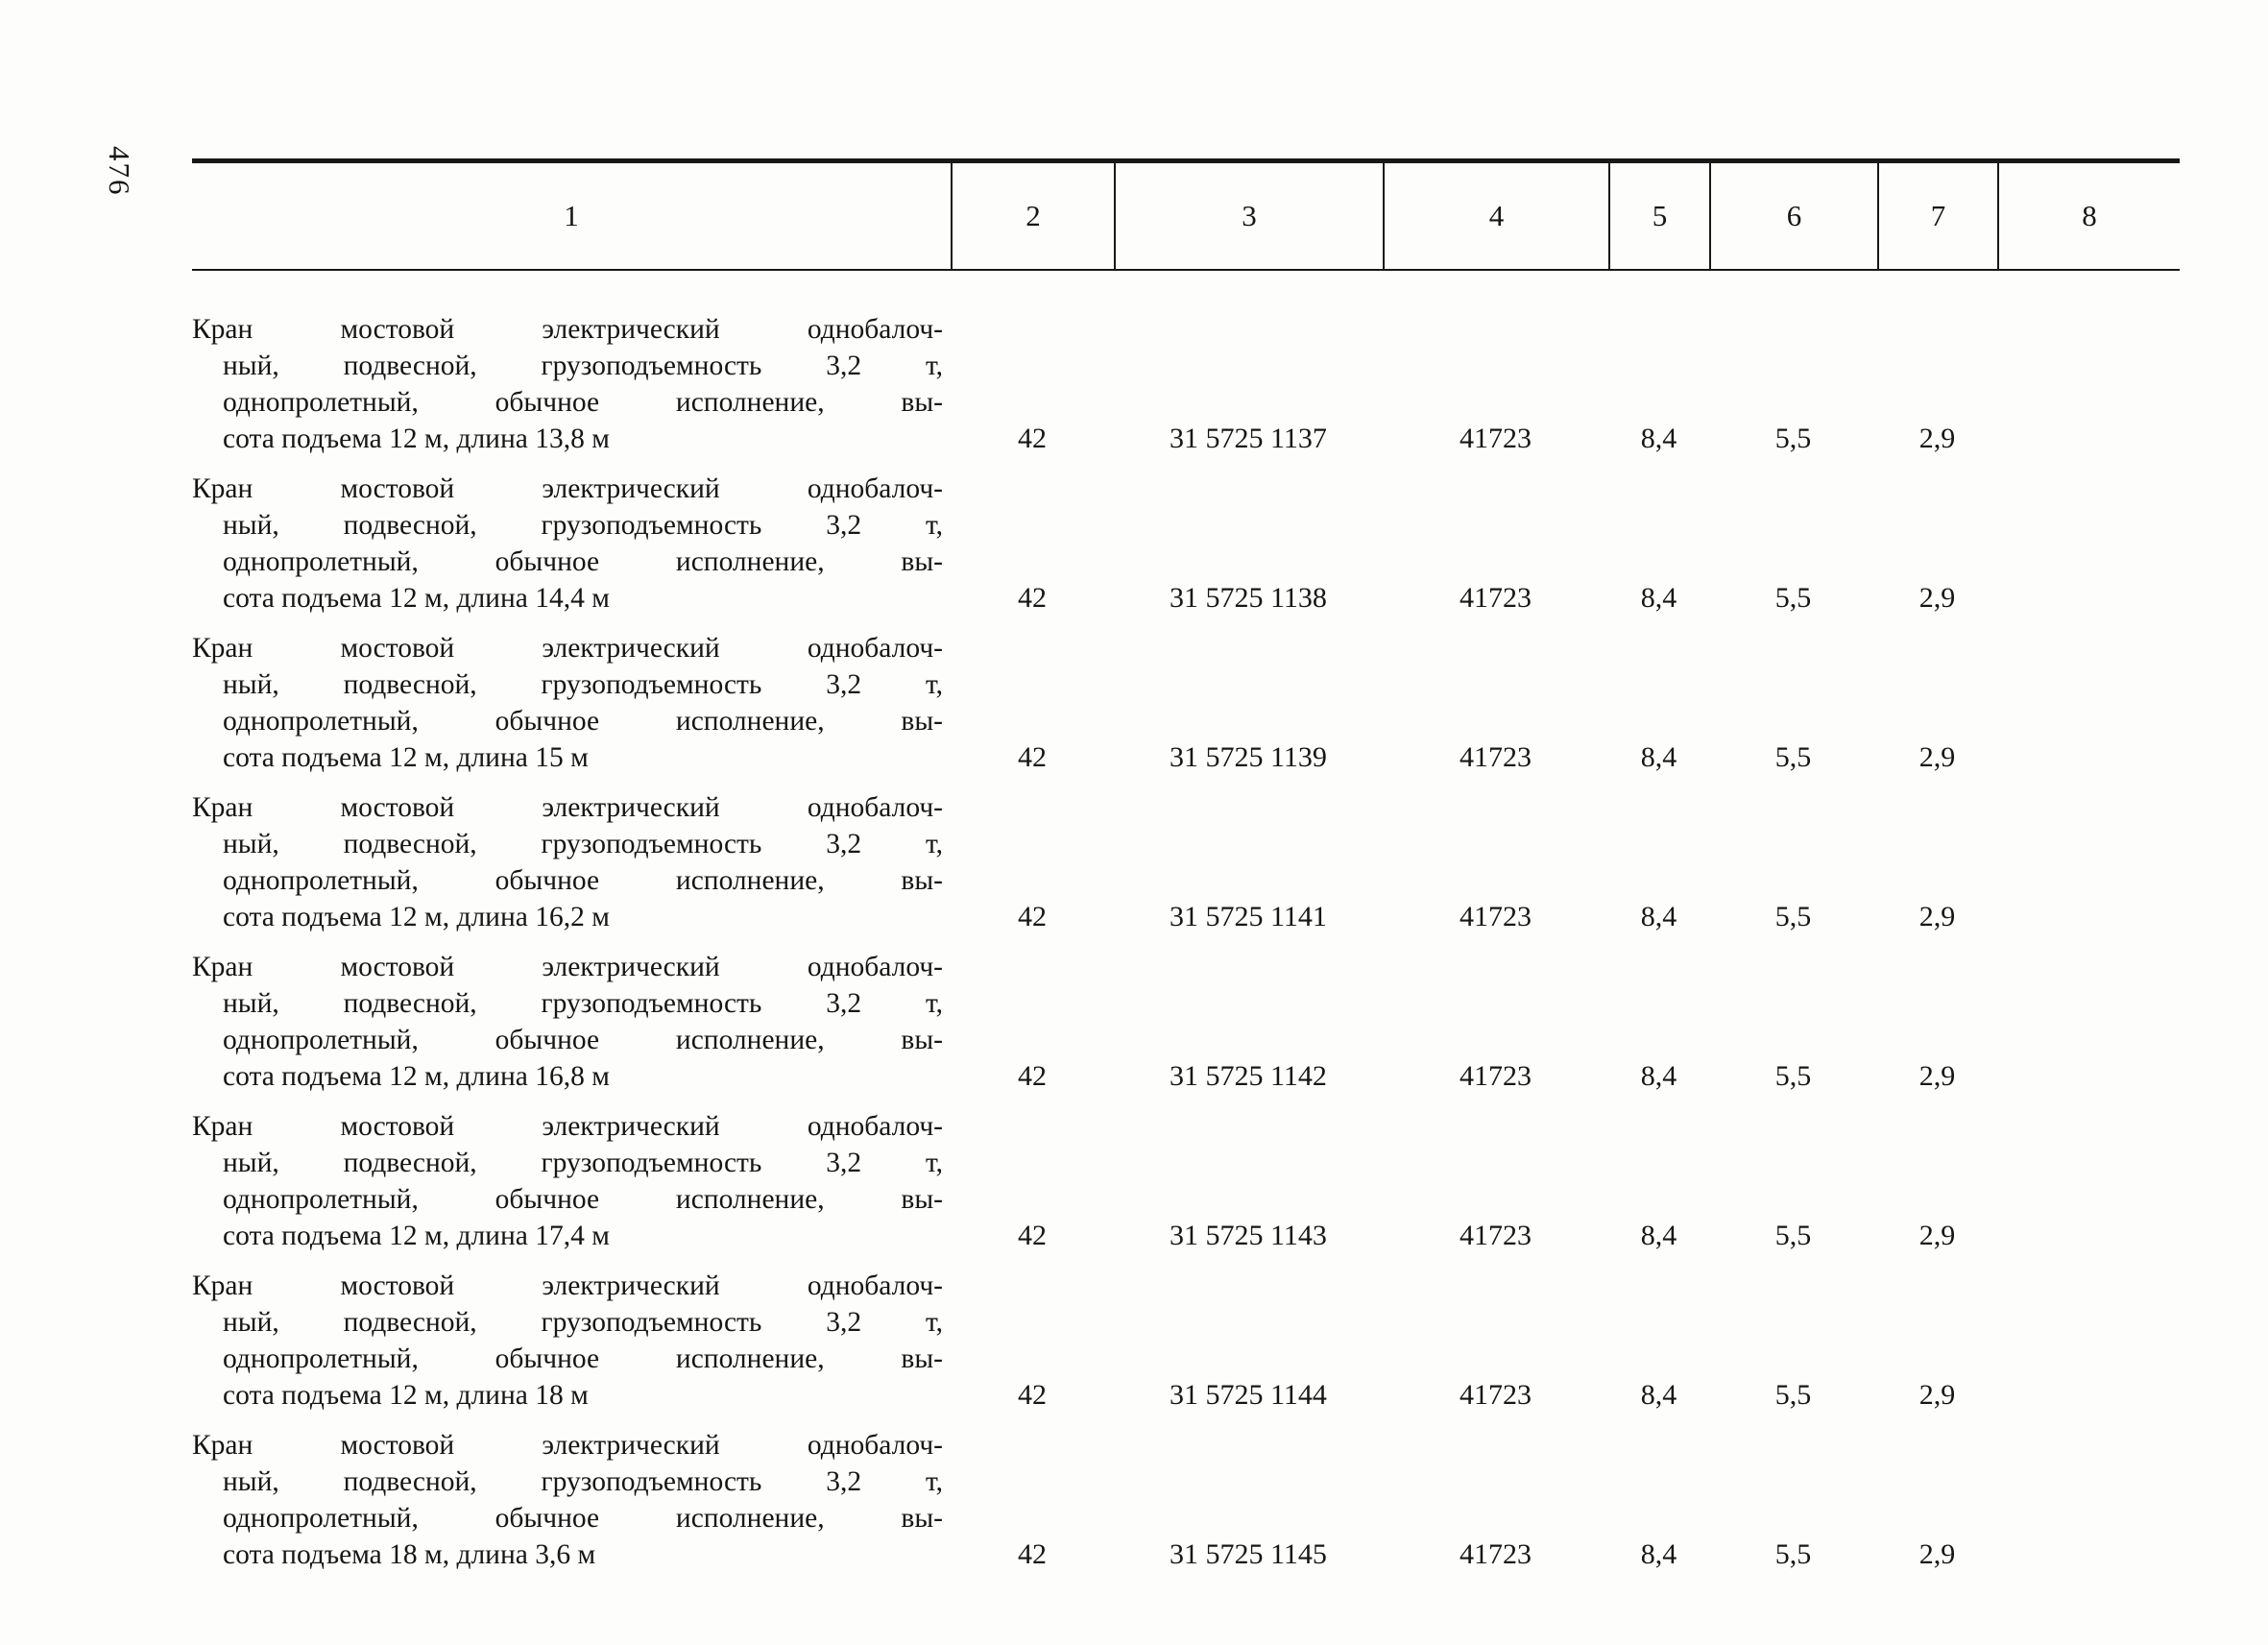 The height and width of the screenshot is (1645, 2268). Describe the element at coordinates (1248, 216) in the screenshot. I see `col-header-3: 3` at that location.